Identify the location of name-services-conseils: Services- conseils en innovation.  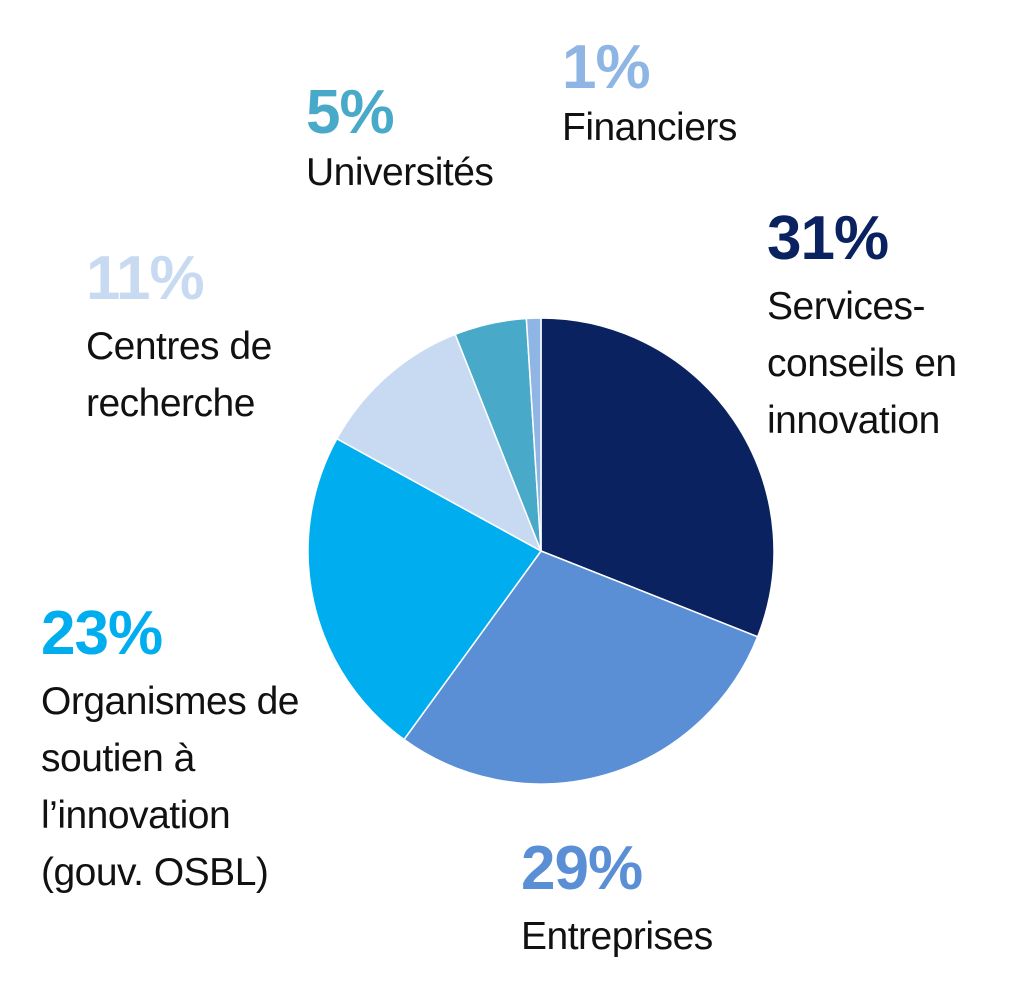
(862, 363).